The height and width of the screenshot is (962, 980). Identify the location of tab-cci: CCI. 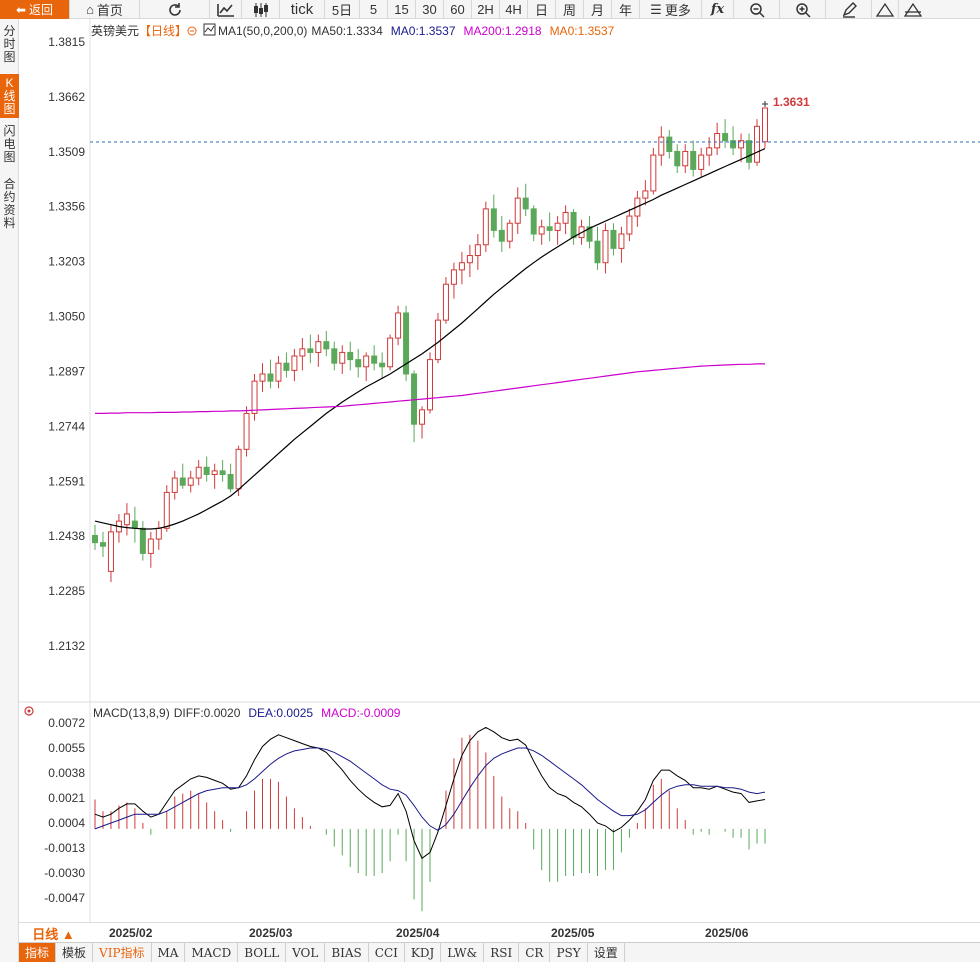
(387, 952).